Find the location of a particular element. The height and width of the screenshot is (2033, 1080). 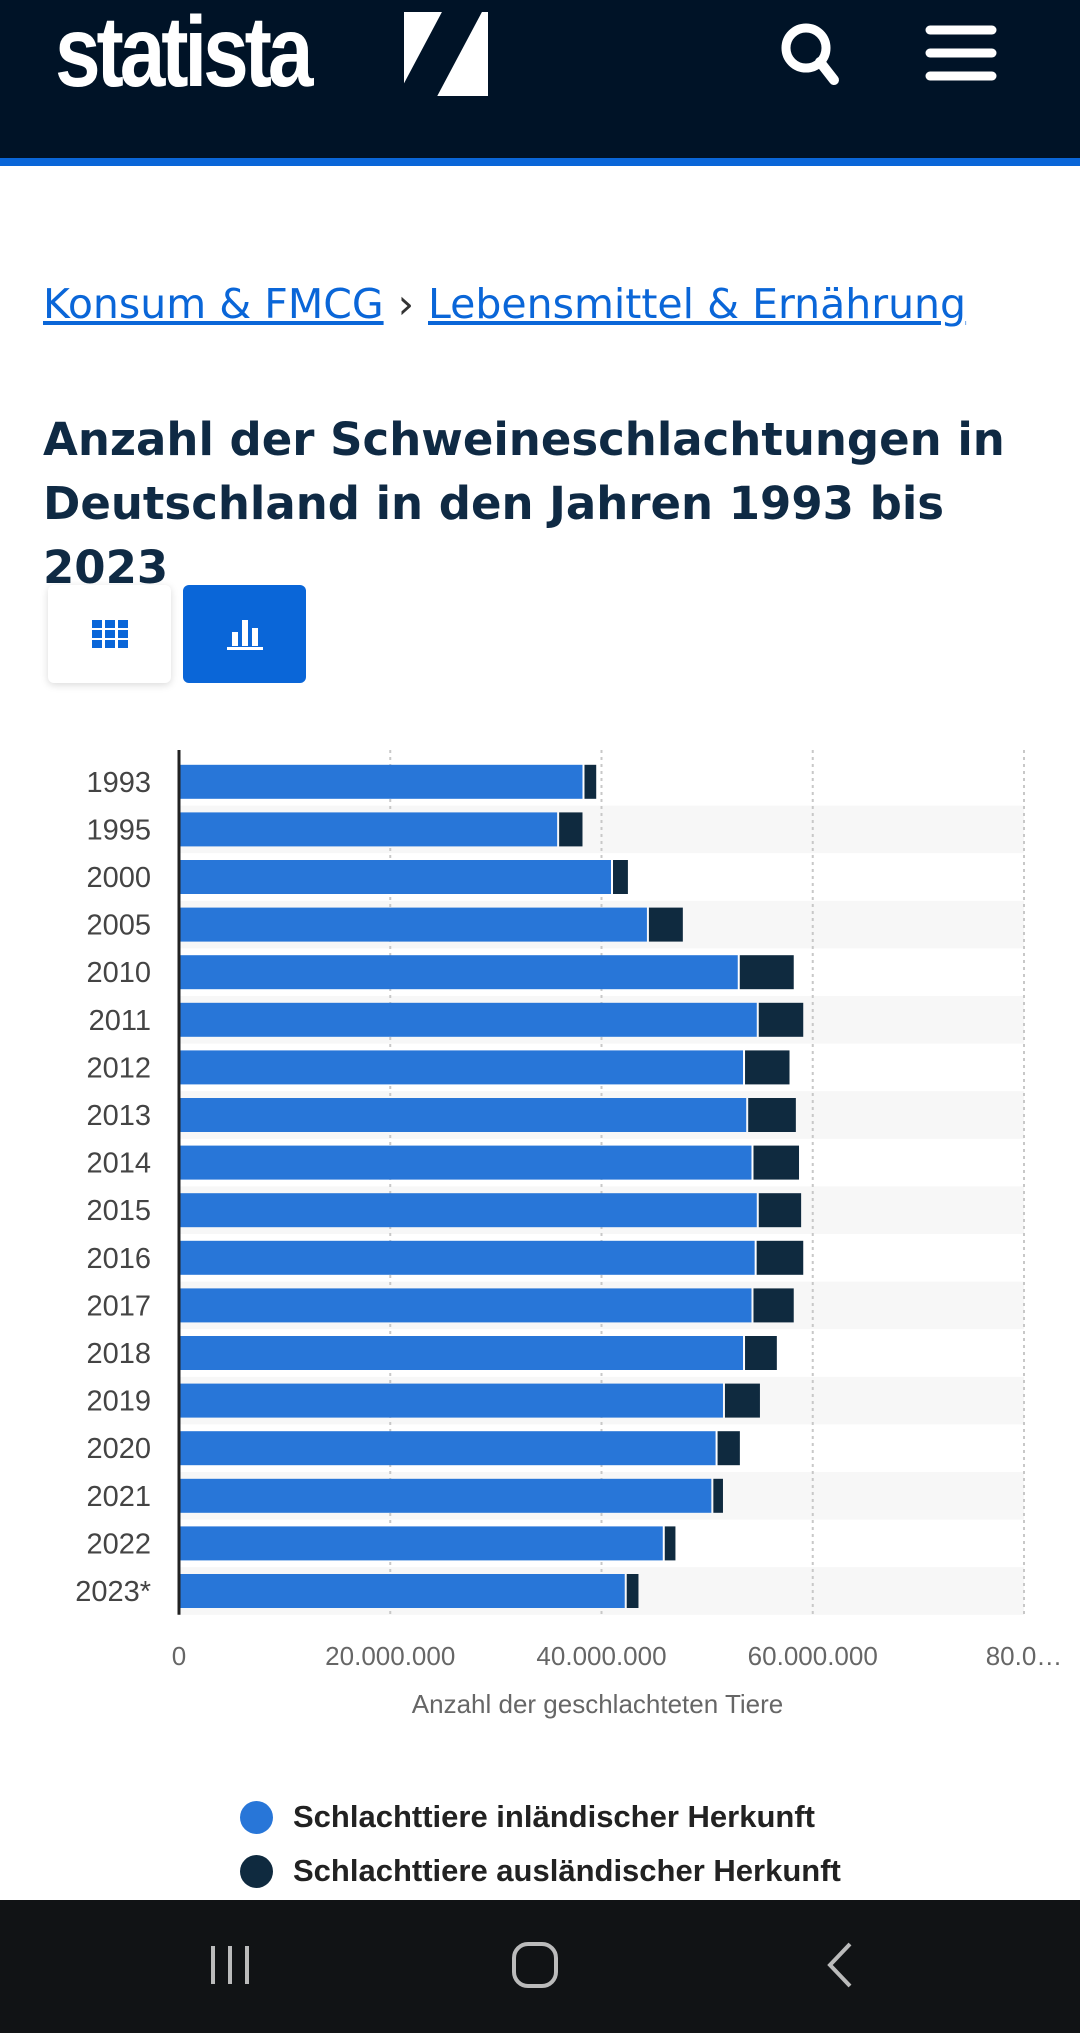

y-tick-label: 2000 is located at coordinates (118, 878).